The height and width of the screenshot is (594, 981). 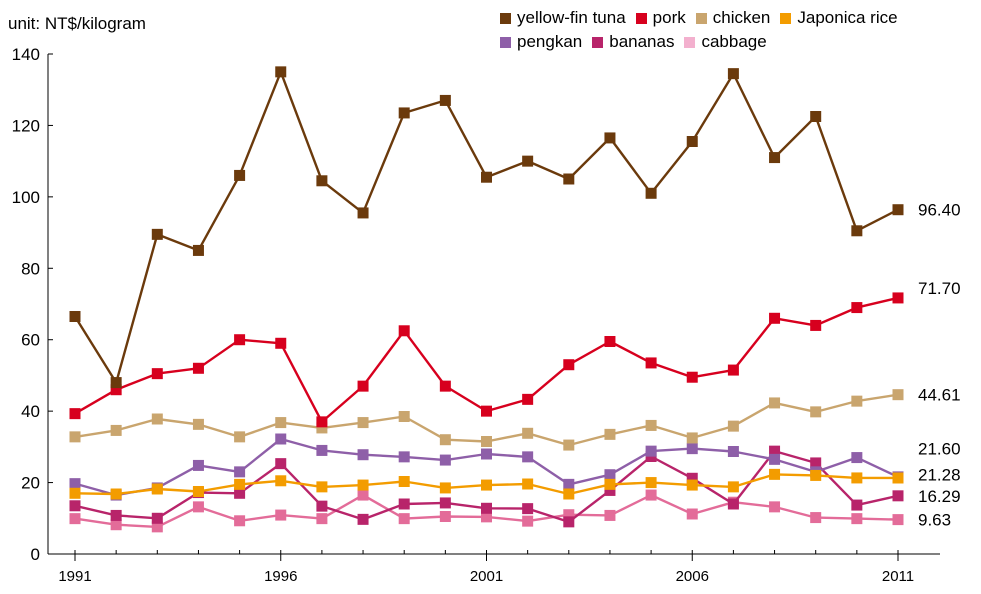 What do you see at coordinates (660, 18) in the screenshot?
I see `legend-item-pork: pork` at bounding box center [660, 18].